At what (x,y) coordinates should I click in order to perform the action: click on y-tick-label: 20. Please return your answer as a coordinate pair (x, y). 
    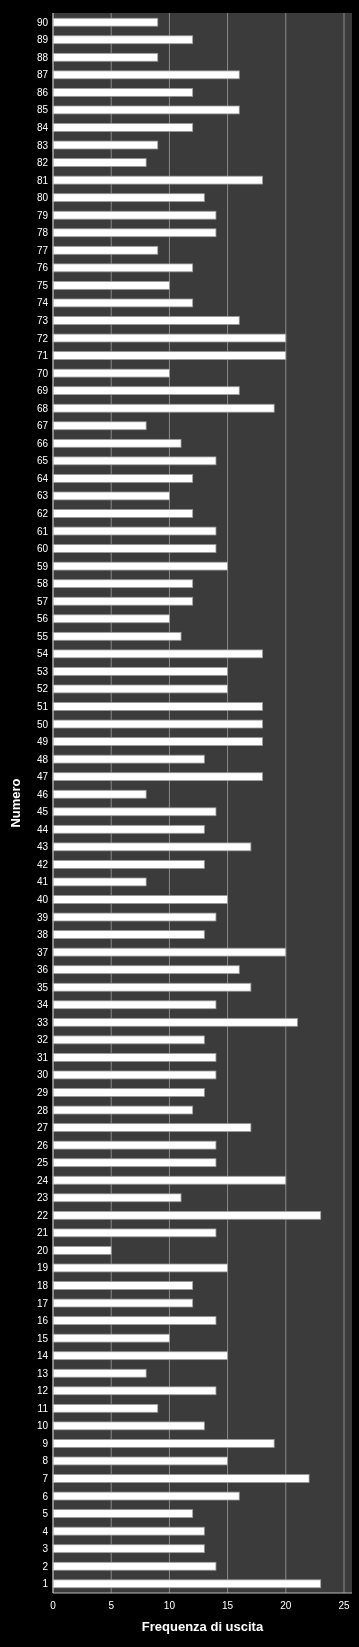
    Looking at the image, I should click on (42, 1250).